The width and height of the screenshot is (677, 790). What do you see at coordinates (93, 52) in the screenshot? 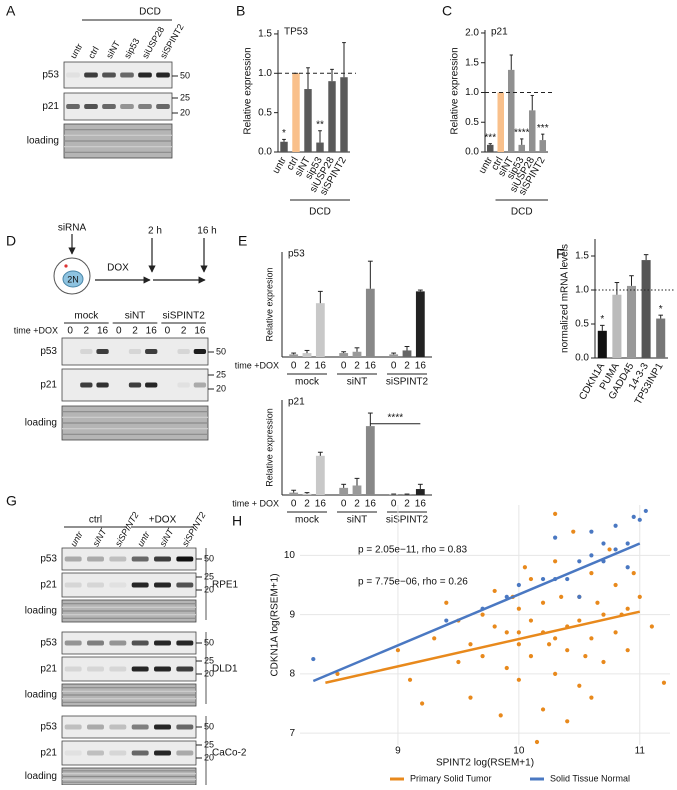
I see `lane-label: ctrl` at bounding box center [93, 52].